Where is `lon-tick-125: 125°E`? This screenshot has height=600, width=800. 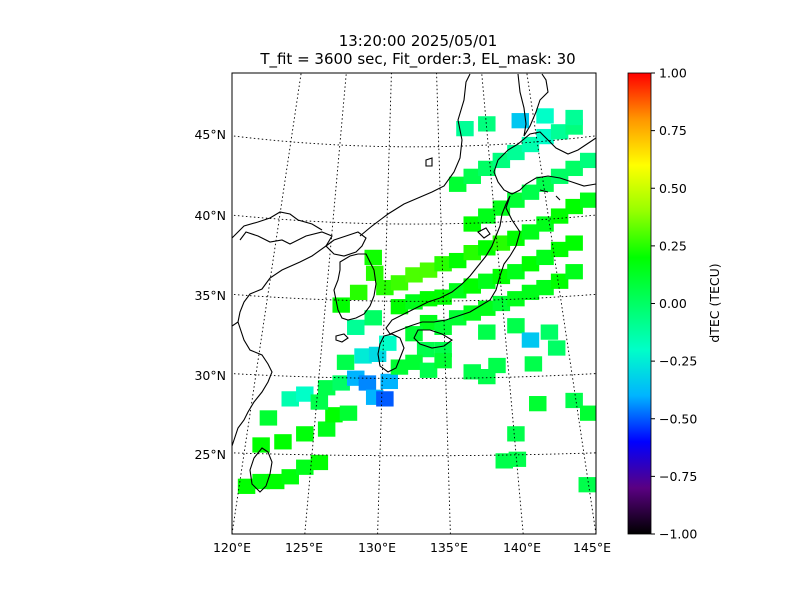 lon-tick-125: 125°E is located at coordinates (304, 547).